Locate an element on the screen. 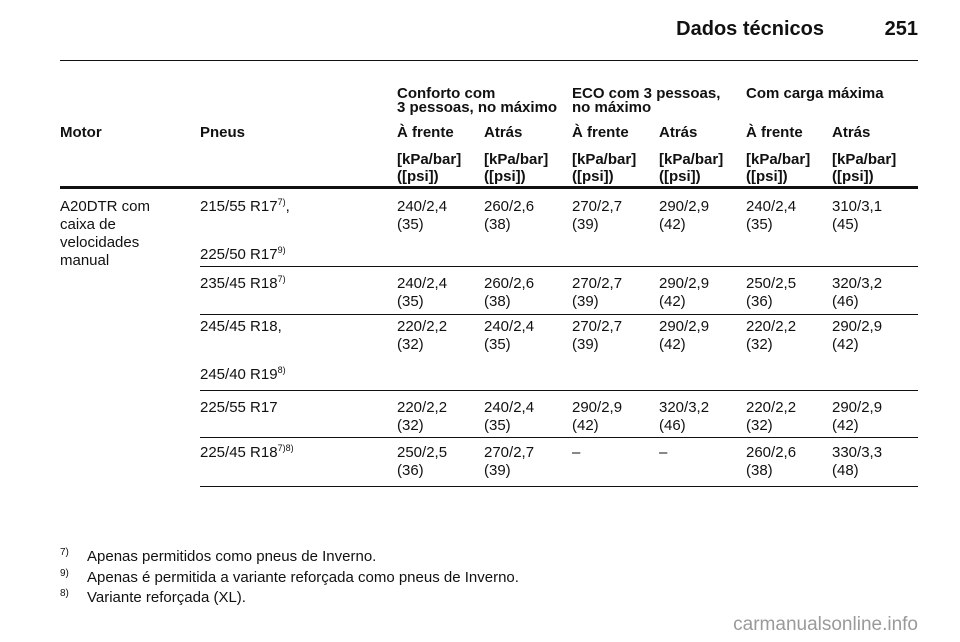 This screenshot has width=960, height=642. motor: caixa de is located at coordinates (88, 224).